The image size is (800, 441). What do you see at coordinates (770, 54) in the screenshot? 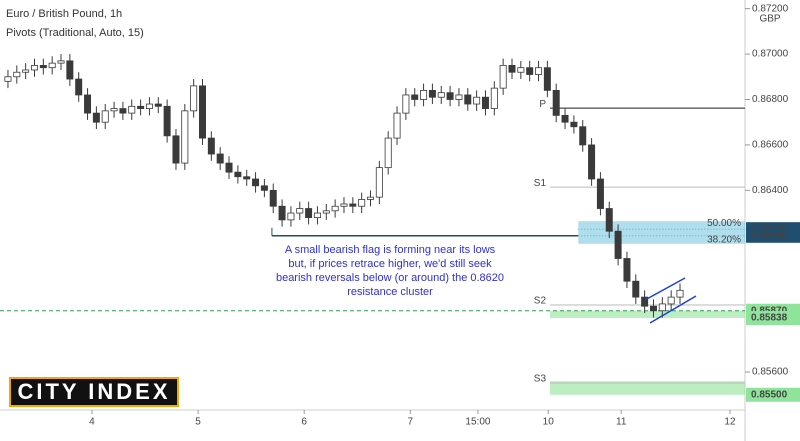
I see `y-tick-label: 0.87000` at bounding box center [770, 54].